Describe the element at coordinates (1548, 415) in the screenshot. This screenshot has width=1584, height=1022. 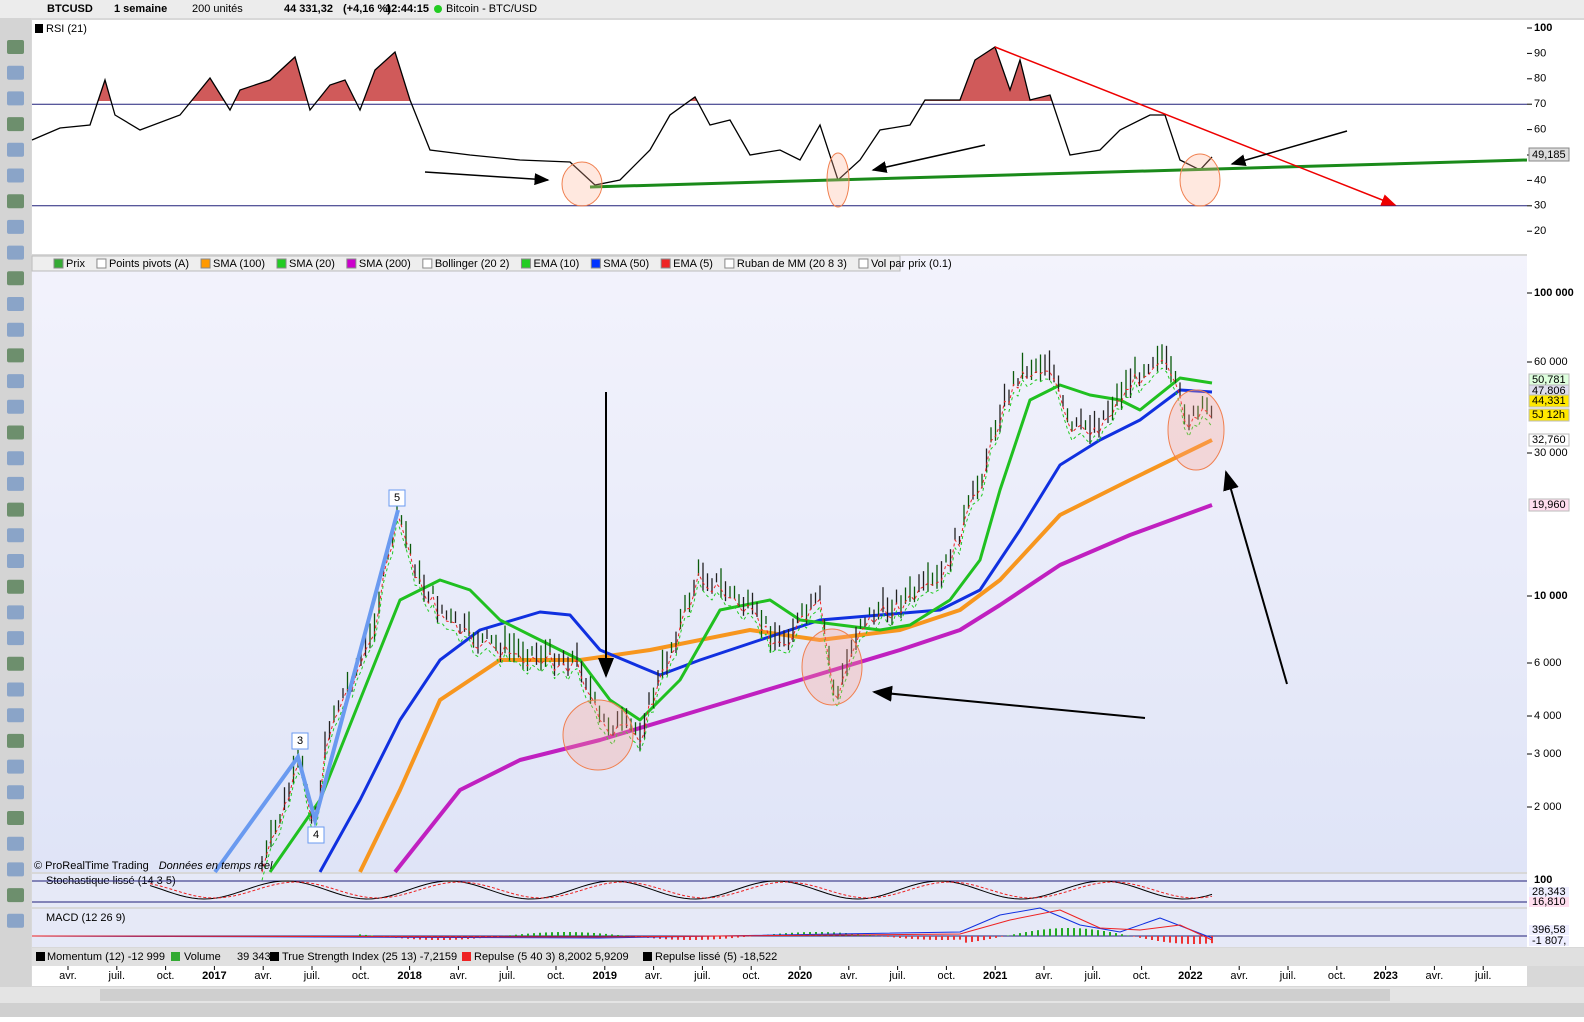
I see `price-tag-label: 5J 12h` at that location.